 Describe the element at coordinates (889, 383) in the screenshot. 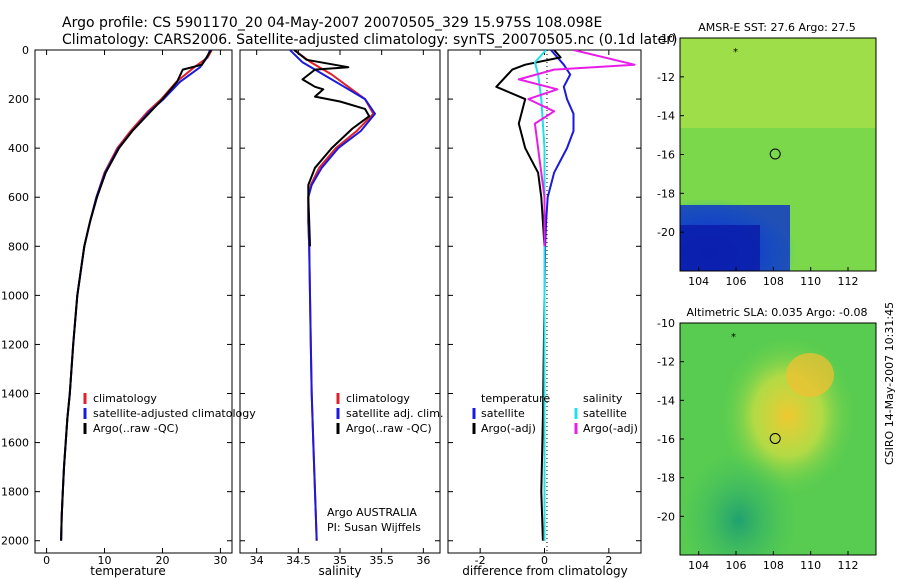

I see `csiro-stamp: CSIRO 14-May-2007 10:31:45` at that location.